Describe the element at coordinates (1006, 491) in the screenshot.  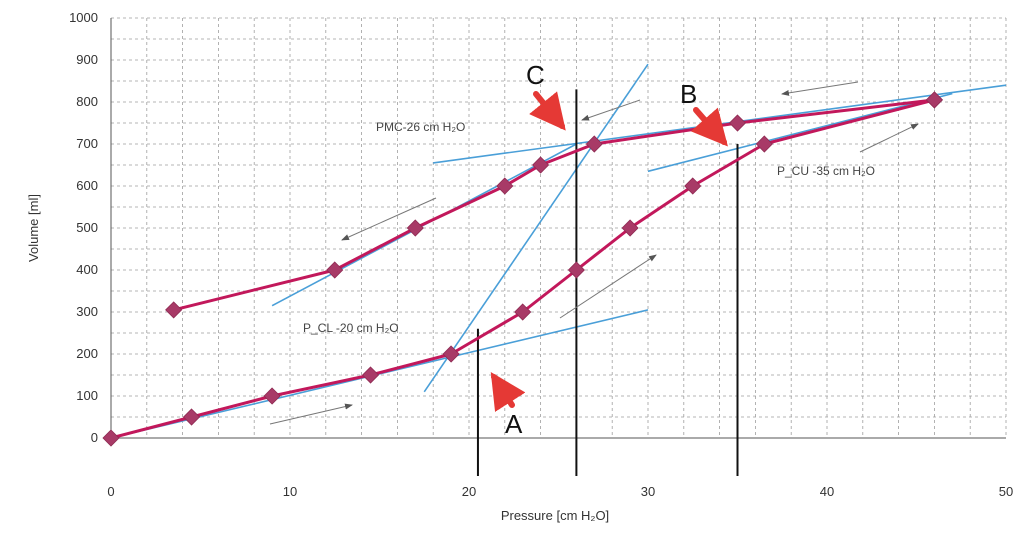
I see `x-tick-label: 50` at that location.